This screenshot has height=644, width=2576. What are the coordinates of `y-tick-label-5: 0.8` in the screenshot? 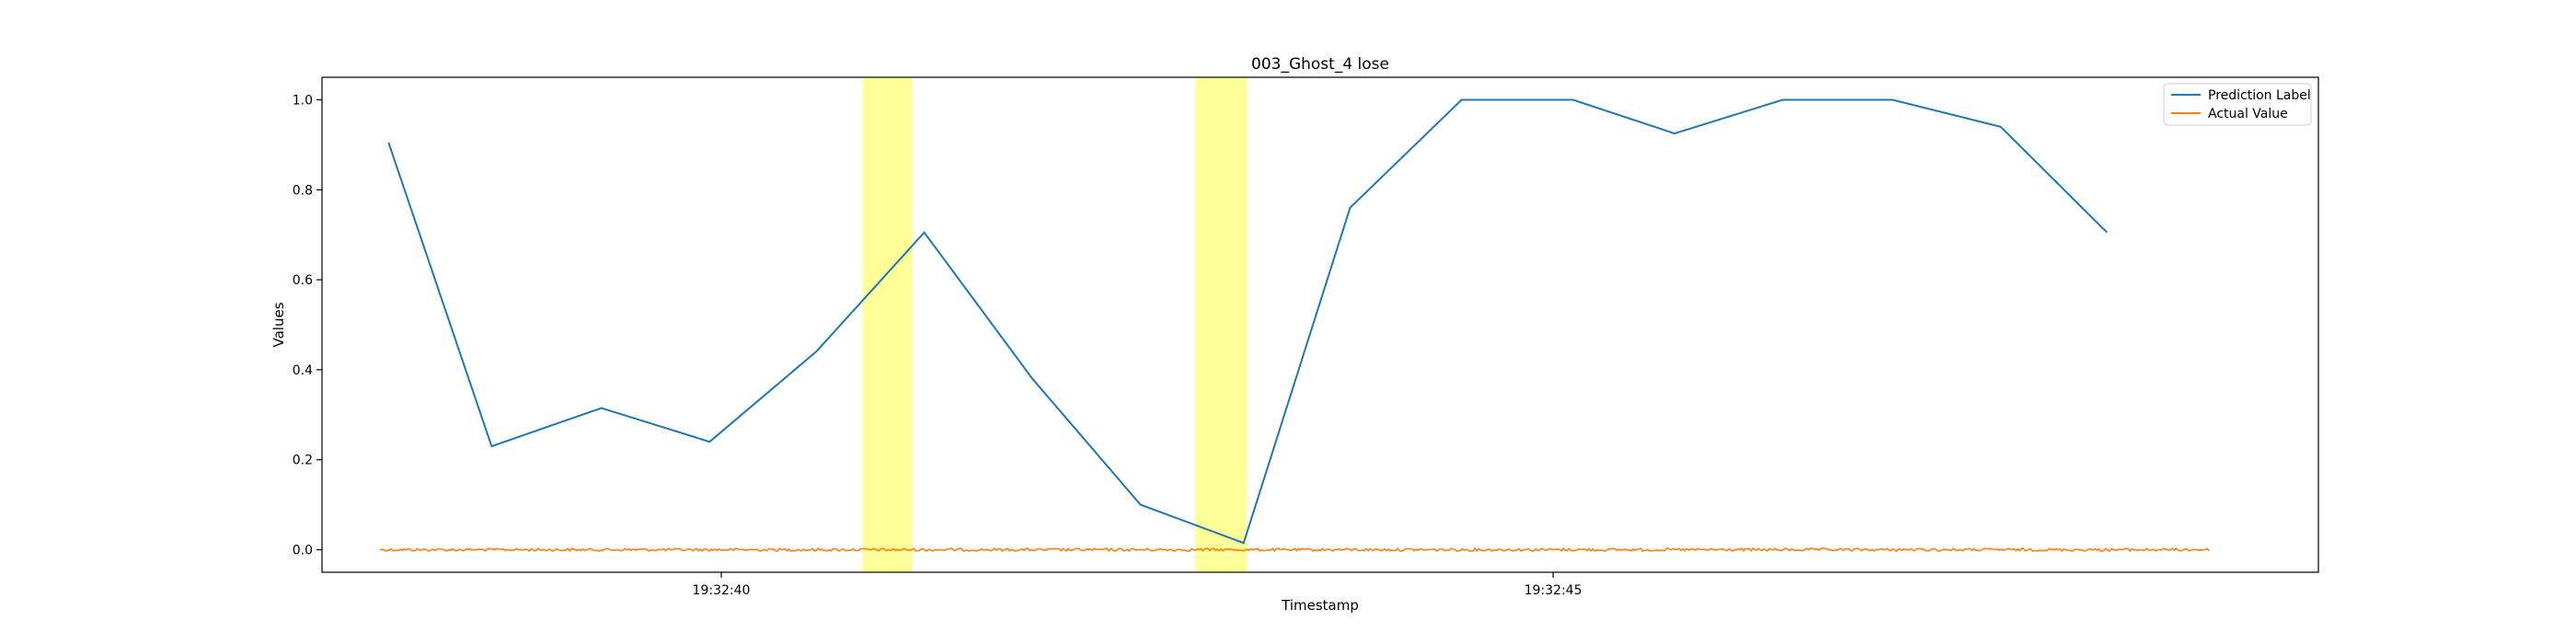 It's located at (303, 190).